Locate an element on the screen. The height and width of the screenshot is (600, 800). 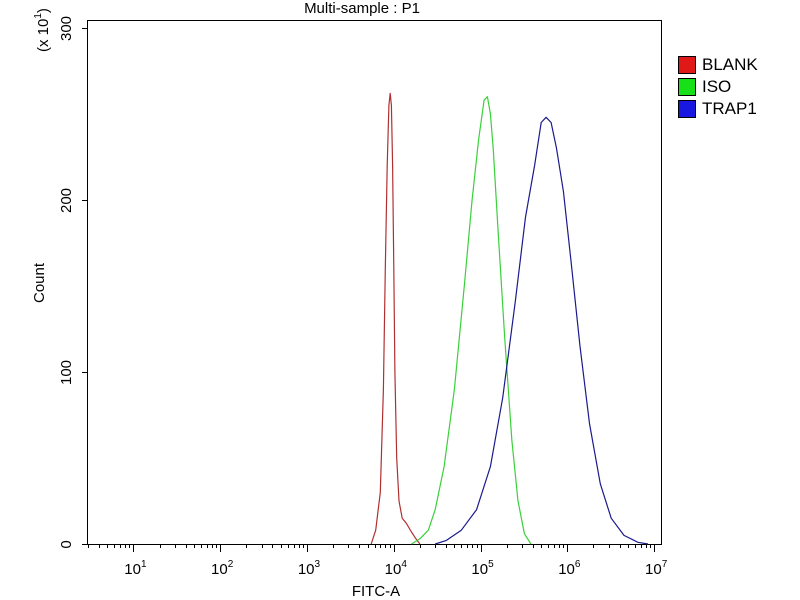
y-tick-label: 300 is located at coordinates (66, 28).